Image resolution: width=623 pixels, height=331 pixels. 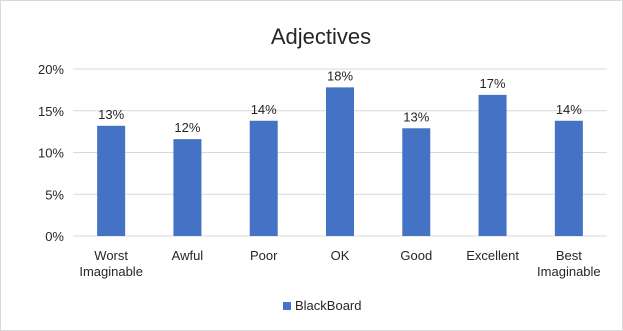 I want to click on x-category-label: Worst, so click(x=111, y=255).